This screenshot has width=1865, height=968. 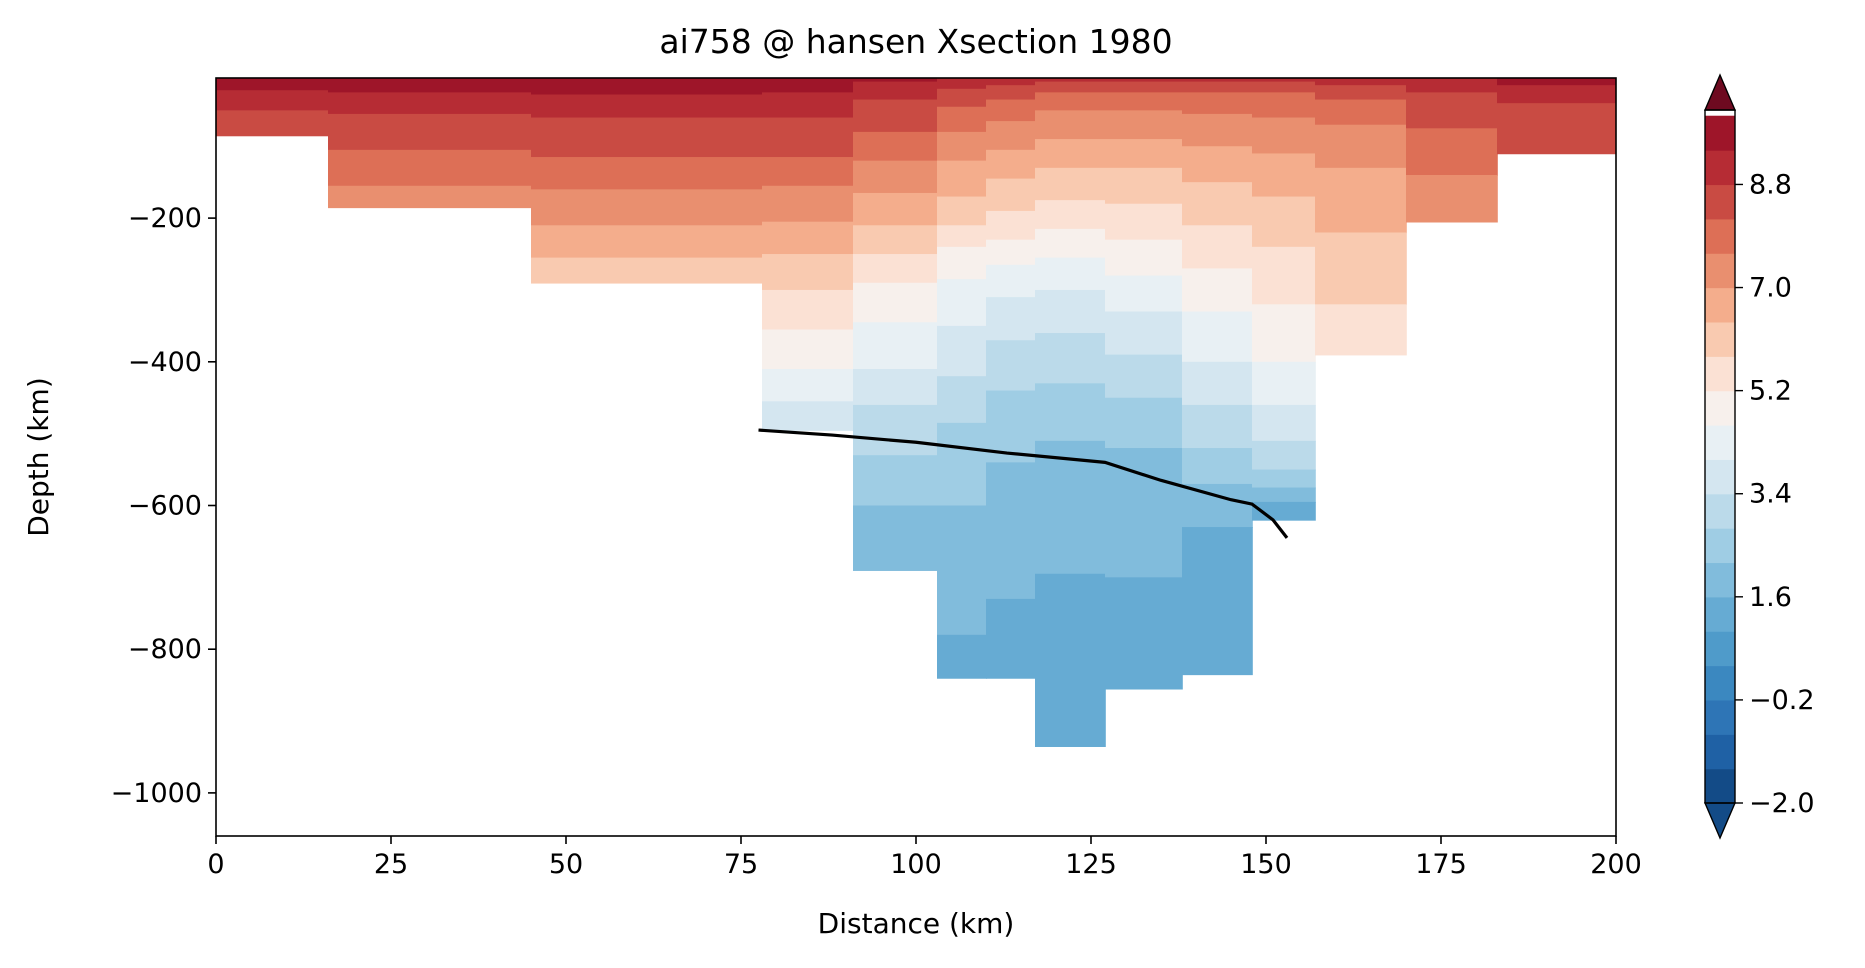 What do you see at coordinates (1720, 92) in the screenshot?
I see `colorbar-extend-max` at bounding box center [1720, 92].